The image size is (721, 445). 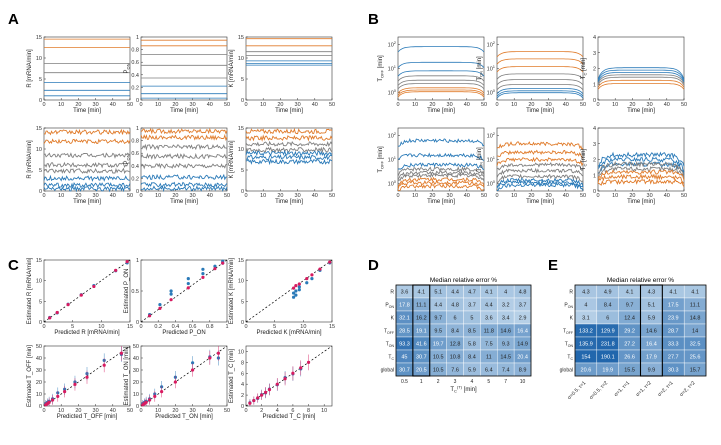 What do you see at coordinates (135, 88) in the screenshot?
I see `y-tick-label: 0.2` at bounding box center [135, 88].